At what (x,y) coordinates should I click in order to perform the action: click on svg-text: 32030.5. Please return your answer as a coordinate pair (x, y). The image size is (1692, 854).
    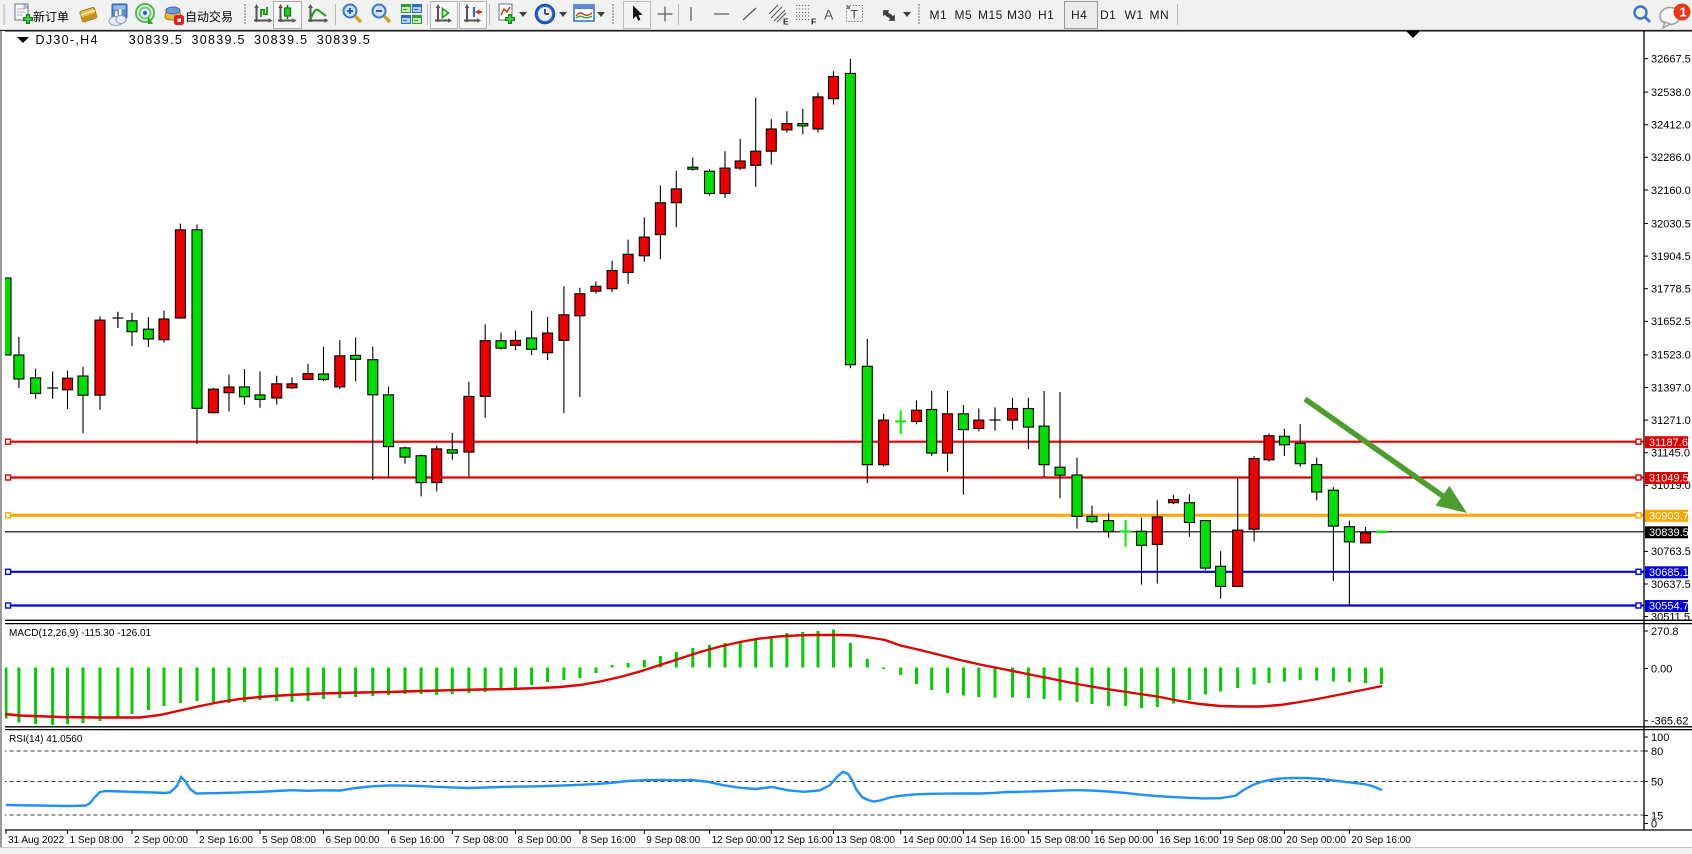
    Looking at the image, I should click on (1671, 224).